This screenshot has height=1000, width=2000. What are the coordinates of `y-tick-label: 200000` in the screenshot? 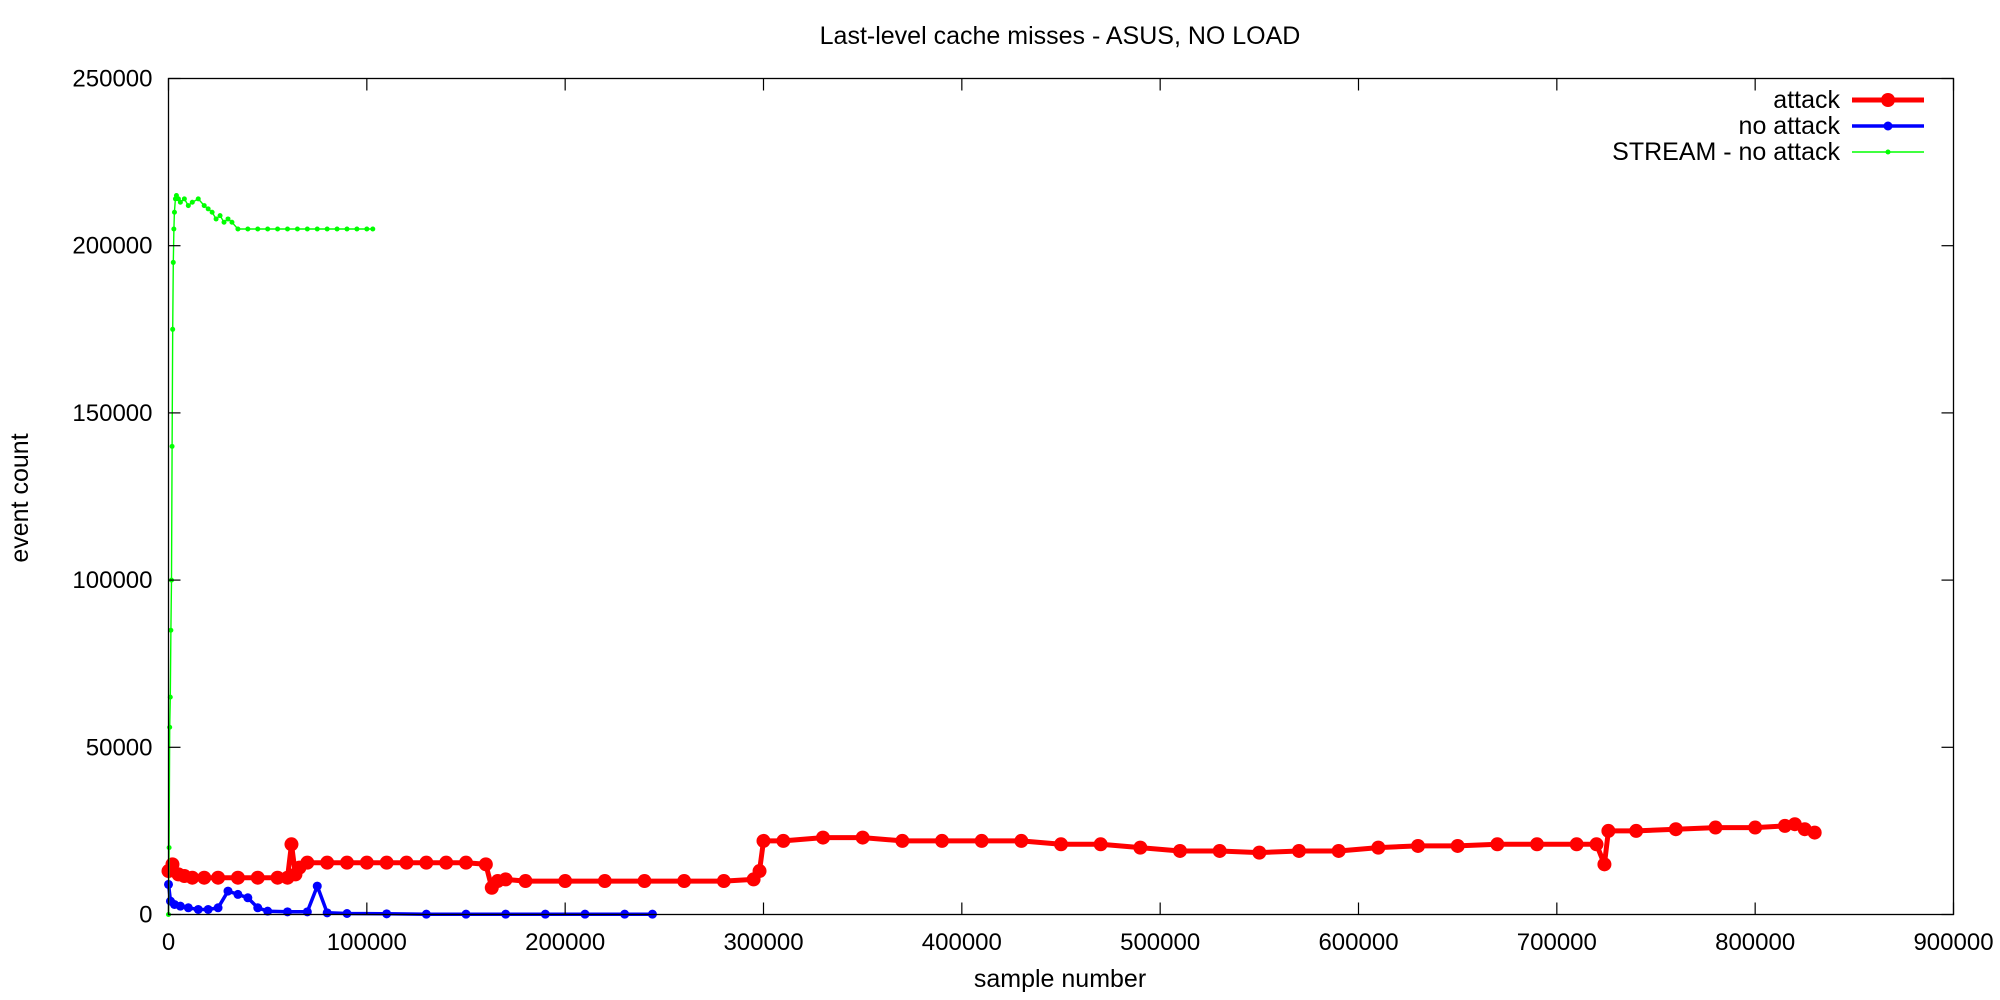 It's located at (112, 246).